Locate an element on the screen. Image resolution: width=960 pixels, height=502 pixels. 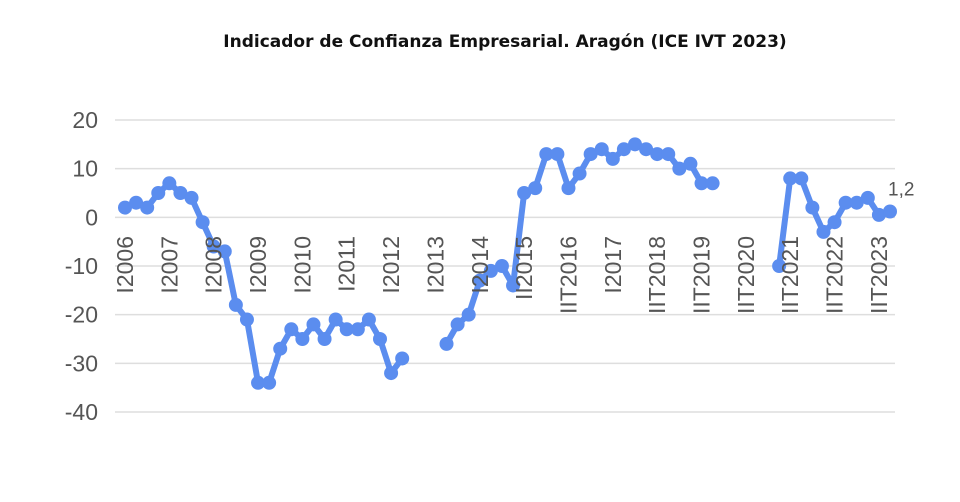
x-tick-label: I2008 is located at coordinates (214, 265).